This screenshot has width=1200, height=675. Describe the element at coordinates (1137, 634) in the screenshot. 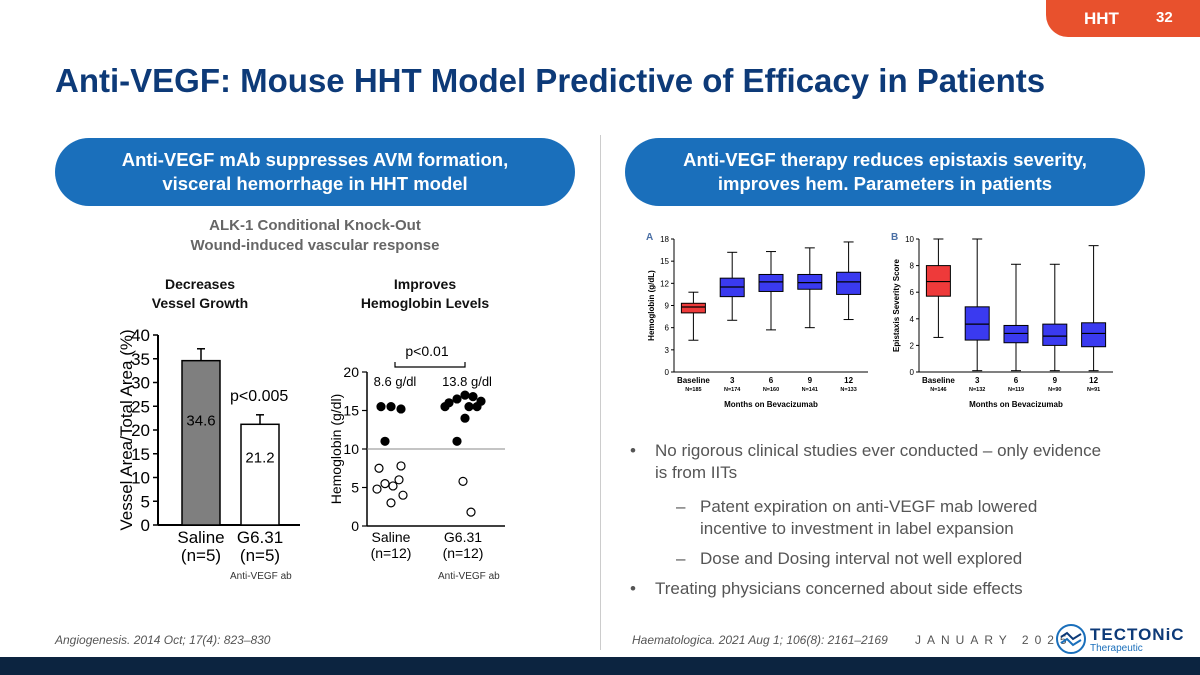

I see `logo-name: TECTONiC` at that location.